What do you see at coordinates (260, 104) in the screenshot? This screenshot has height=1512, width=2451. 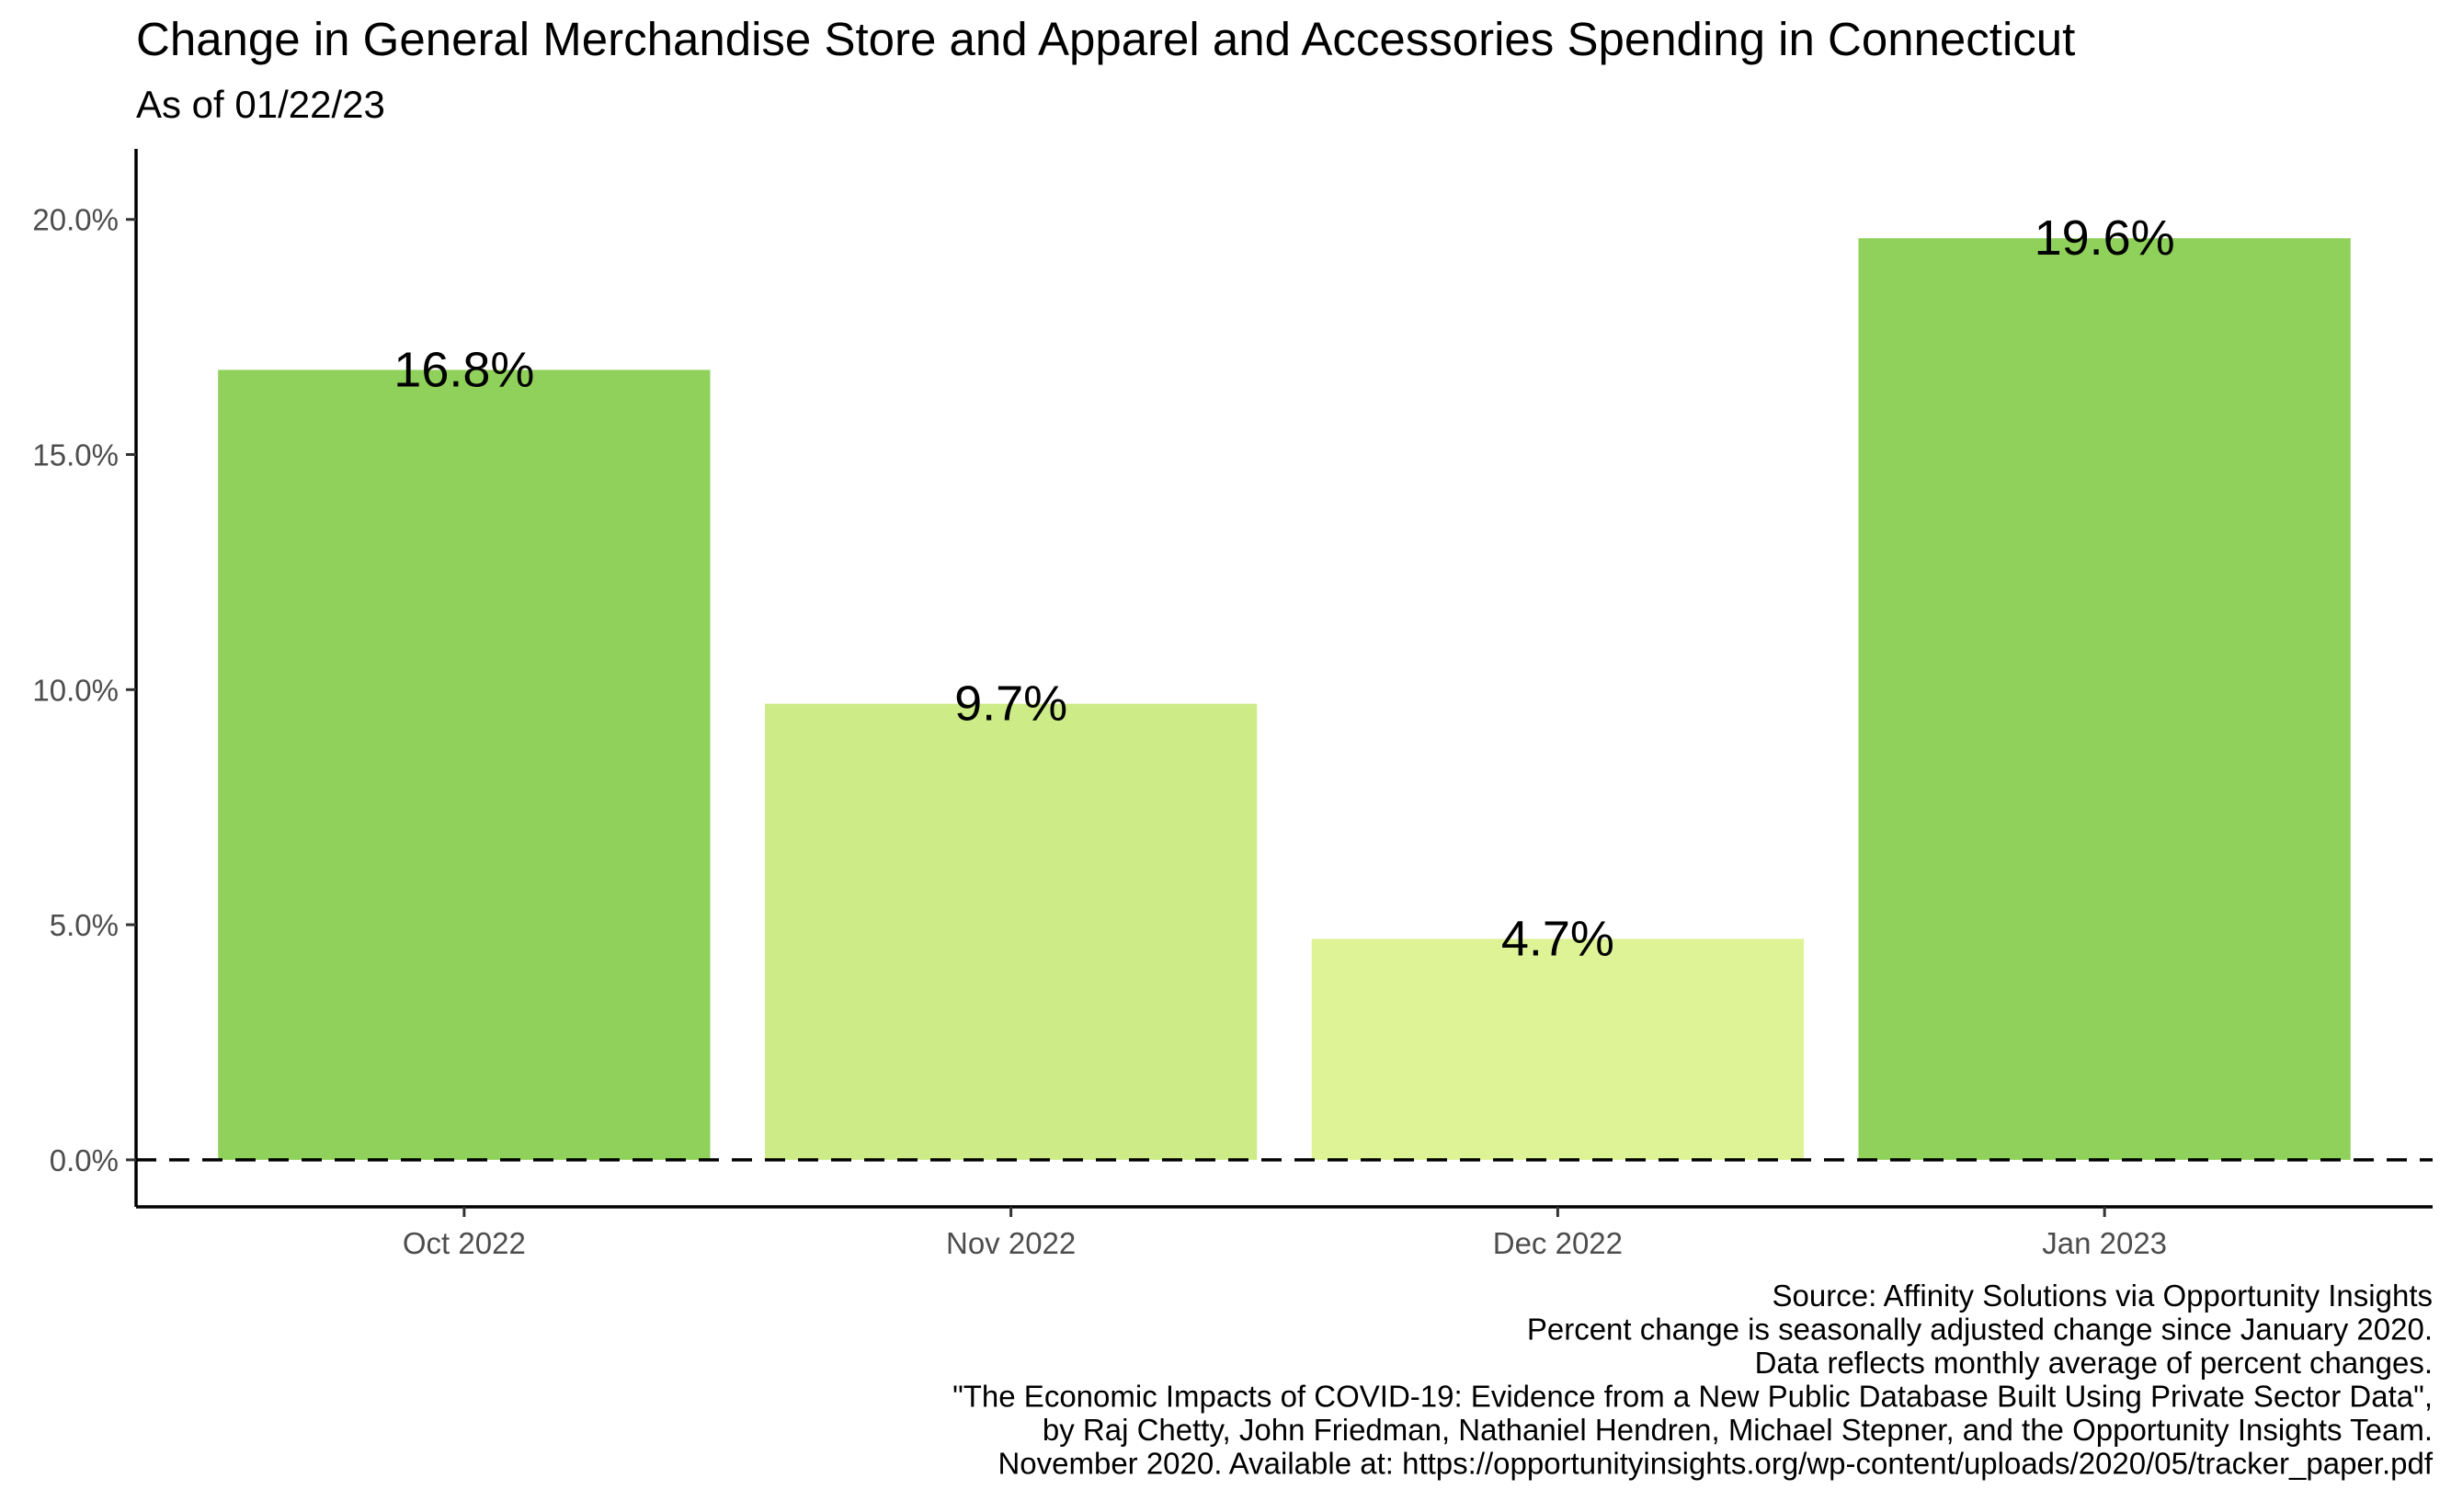 I see `chart-subtitle: As of 01/22/23` at bounding box center [260, 104].